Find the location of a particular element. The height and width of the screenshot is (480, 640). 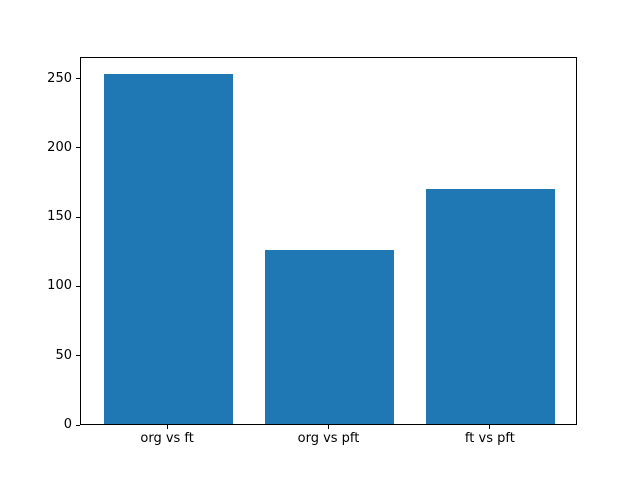

y-axis-tick-label: 250 is located at coordinates (59, 78).